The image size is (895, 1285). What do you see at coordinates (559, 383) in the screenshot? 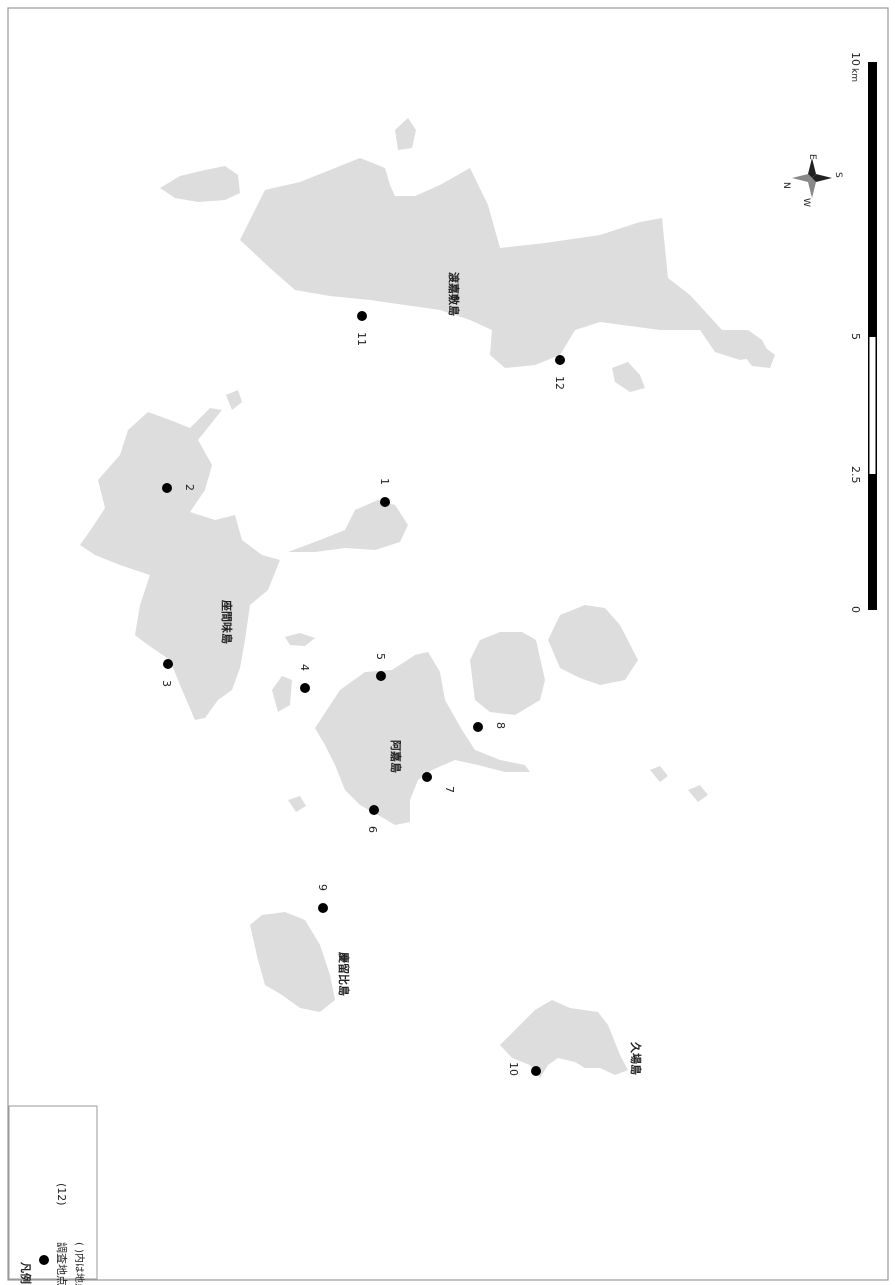
I see `point-label-12: 12` at bounding box center [559, 383].